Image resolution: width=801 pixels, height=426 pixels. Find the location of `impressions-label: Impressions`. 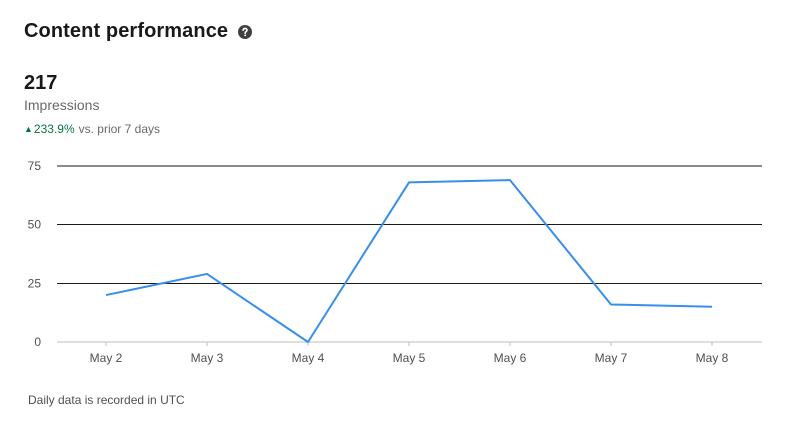

impressions-label: Impressions is located at coordinates (62, 105).